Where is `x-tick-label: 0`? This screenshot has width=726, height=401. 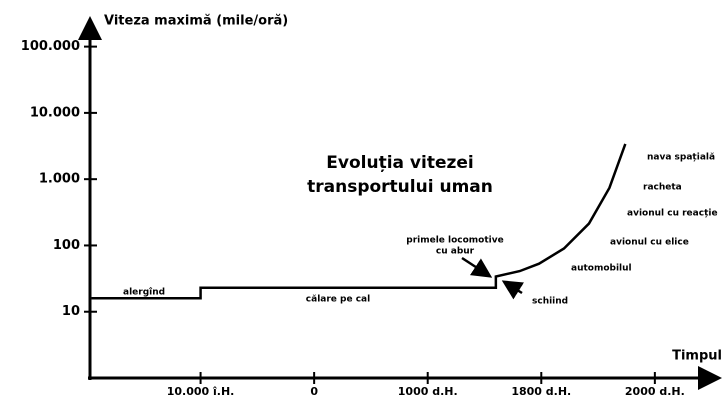
x-tick-label: 0 is located at coordinates (314, 391).